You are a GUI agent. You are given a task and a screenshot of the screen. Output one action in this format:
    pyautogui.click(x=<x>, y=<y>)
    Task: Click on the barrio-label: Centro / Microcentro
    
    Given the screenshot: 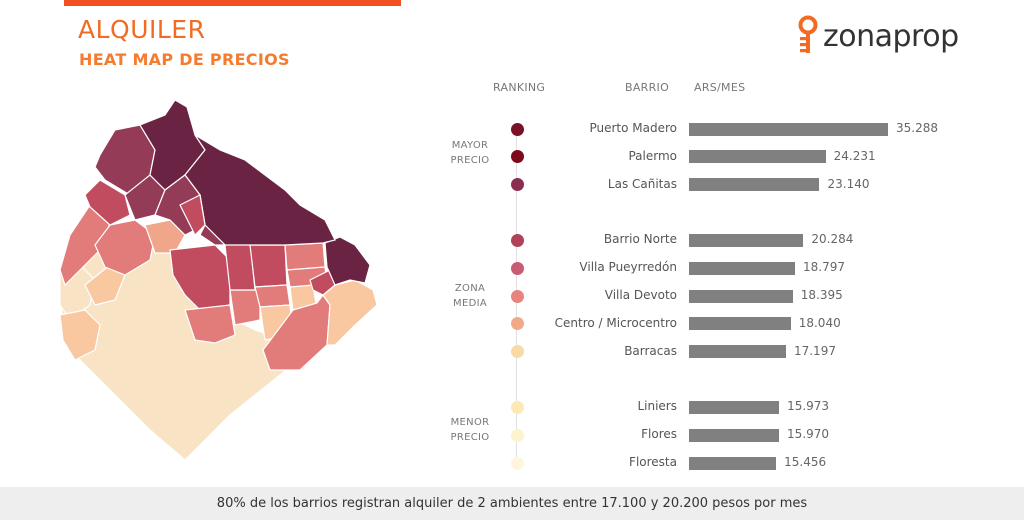 What is the action you would take?
    pyautogui.click(x=615, y=322)
    